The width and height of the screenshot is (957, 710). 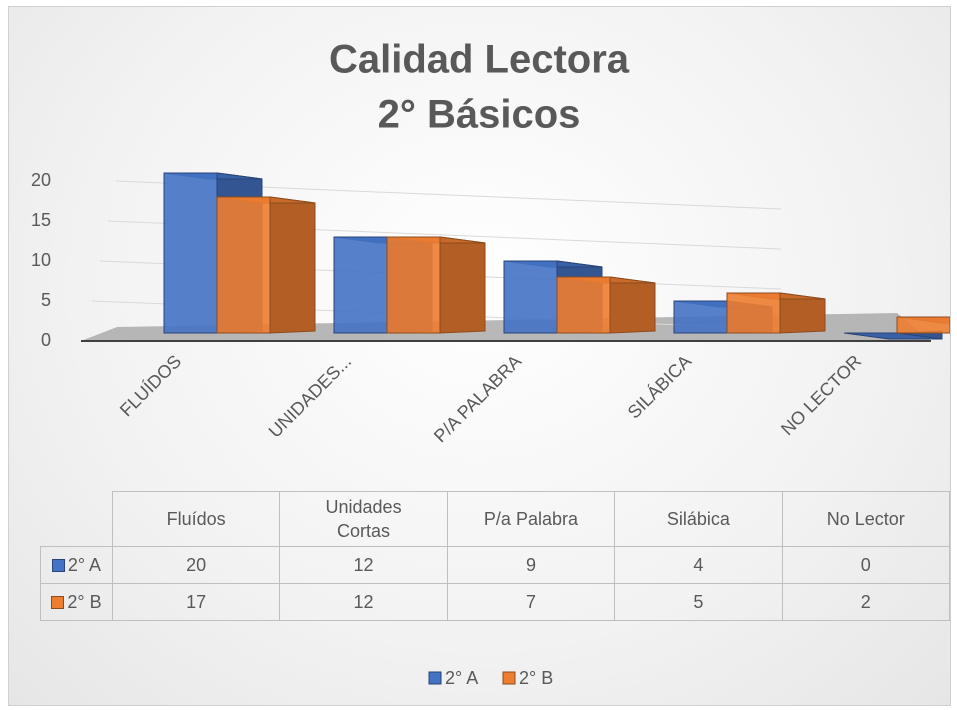 I want to click on legend-label: 2° B, so click(x=536, y=678).